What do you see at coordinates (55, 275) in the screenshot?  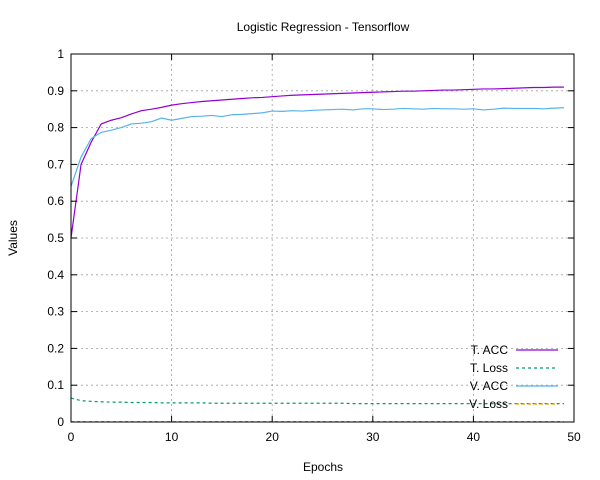 I see `y-tick-label: 0.4` at bounding box center [55, 275].